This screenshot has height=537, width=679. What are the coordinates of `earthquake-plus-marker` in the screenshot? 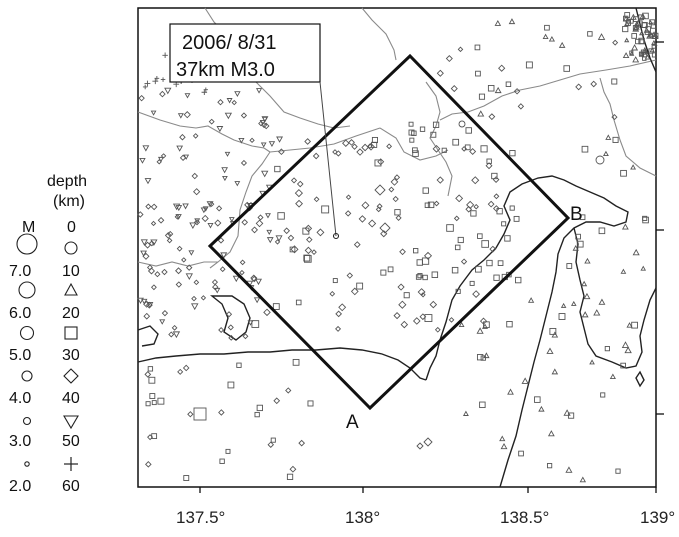 It's located at (165, 55).